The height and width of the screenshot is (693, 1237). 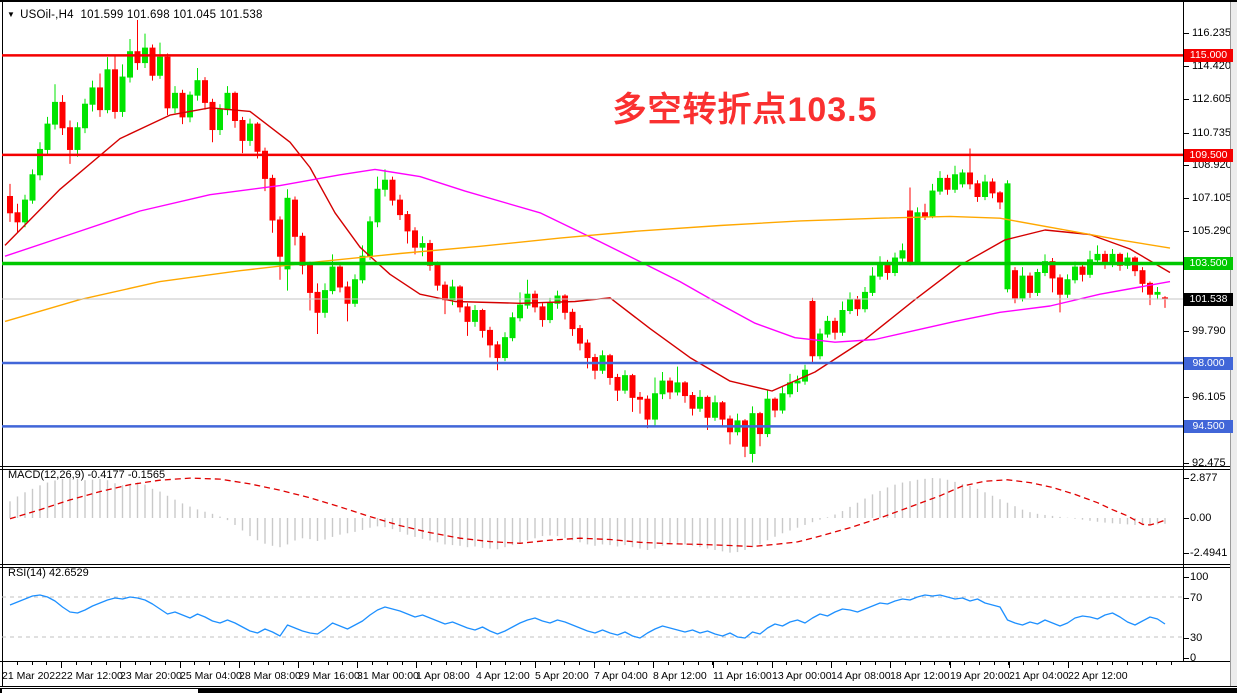 What do you see at coordinates (587, 616) in the screenshot?
I see `rsi-line` at bounding box center [587, 616].